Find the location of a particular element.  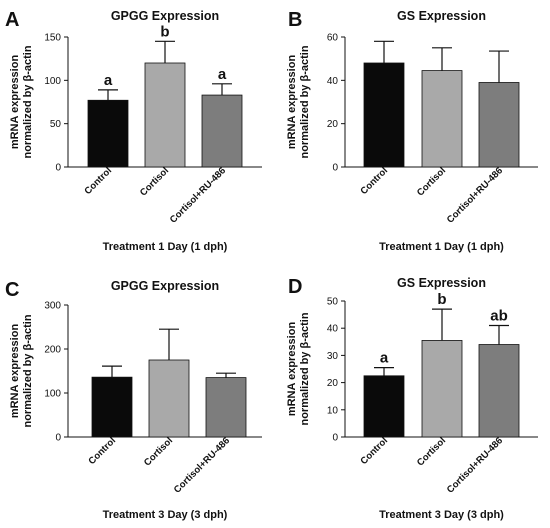

panel-letter: C is located at coordinates (12, 290).